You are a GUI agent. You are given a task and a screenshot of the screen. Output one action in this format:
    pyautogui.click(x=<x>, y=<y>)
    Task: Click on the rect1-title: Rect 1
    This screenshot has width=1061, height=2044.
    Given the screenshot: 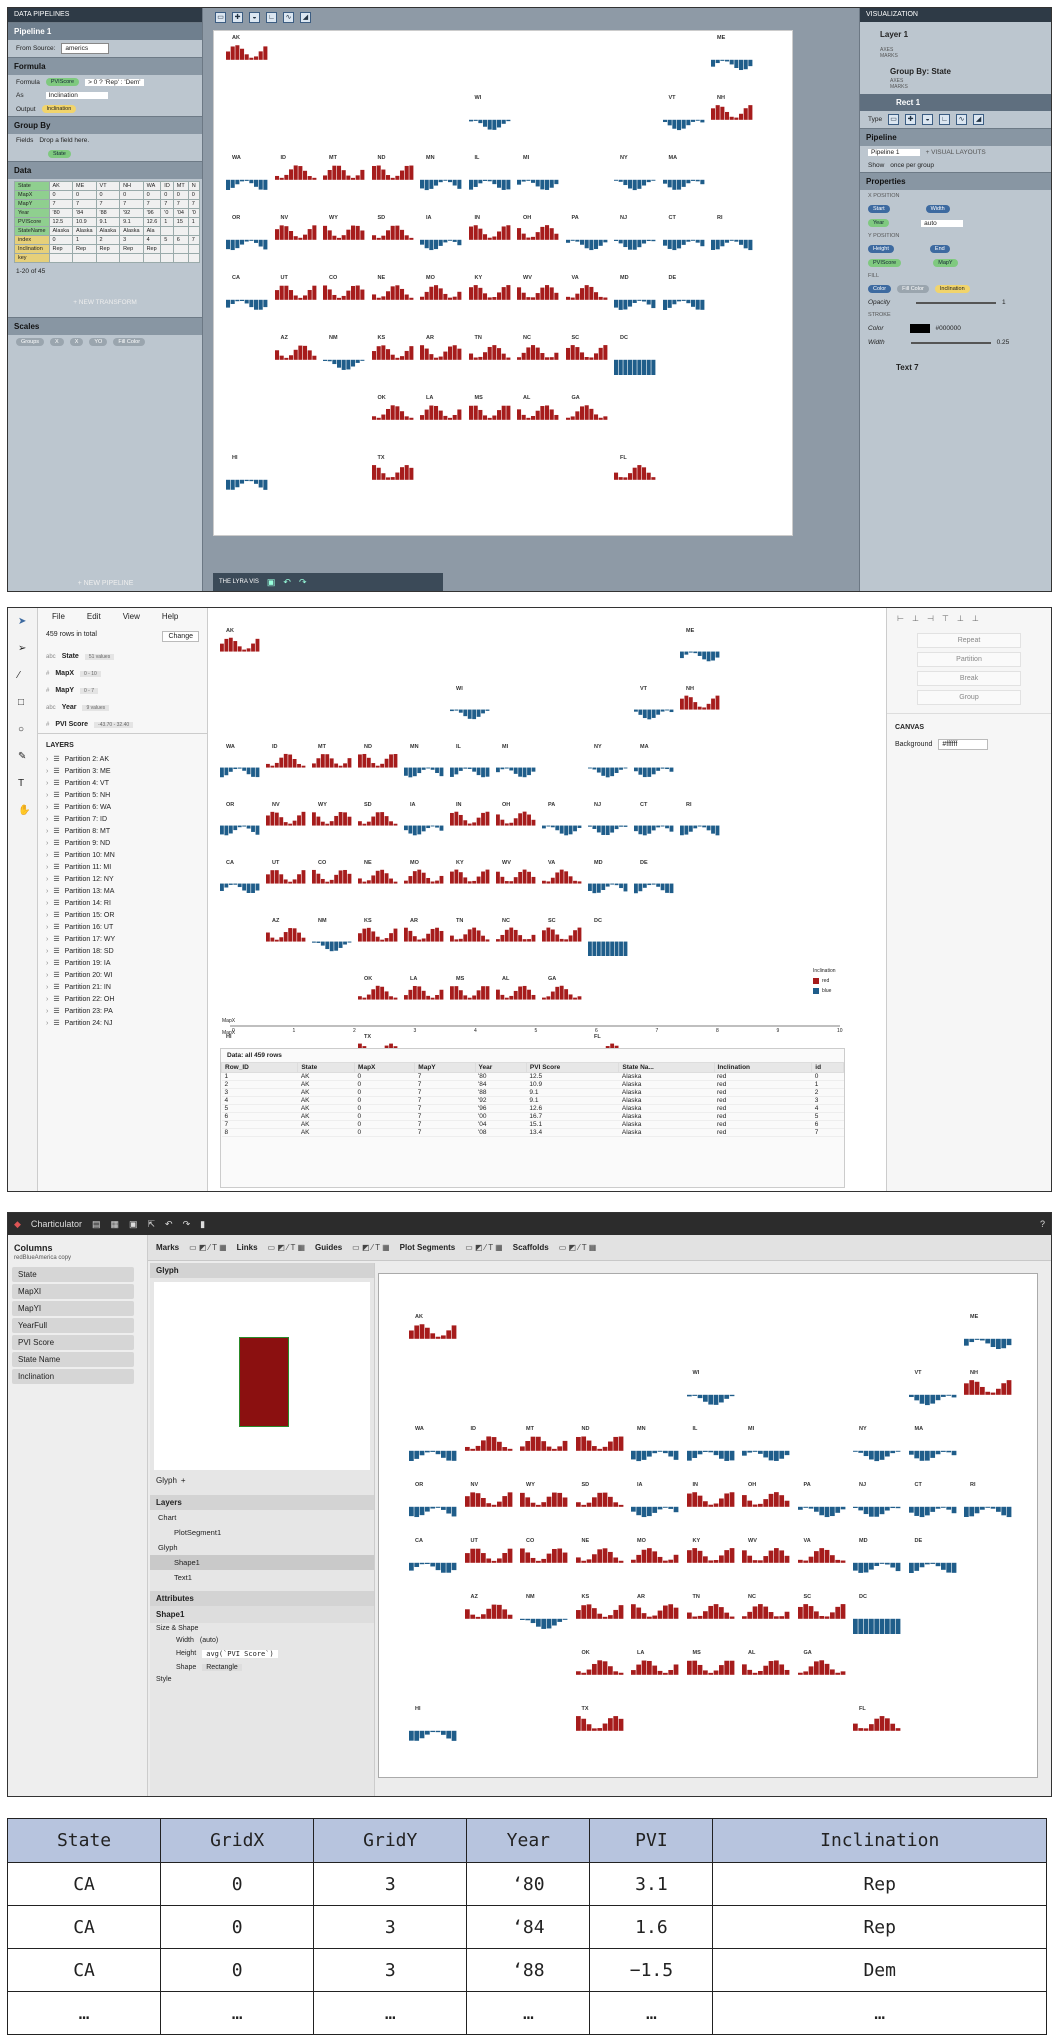 What is the action you would take?
    pyautogui.click(x=955, y=102)
    